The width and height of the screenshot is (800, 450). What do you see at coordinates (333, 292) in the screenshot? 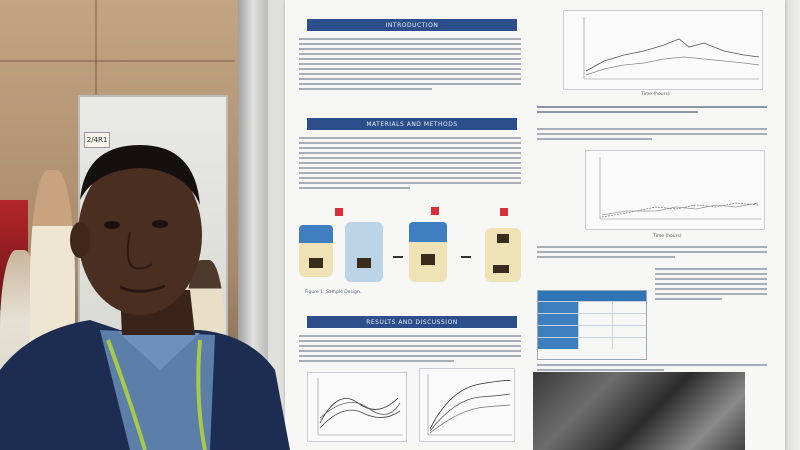
I see `figure-caption: Figure 1: Sample Design.` at bounding box center [333, 292].